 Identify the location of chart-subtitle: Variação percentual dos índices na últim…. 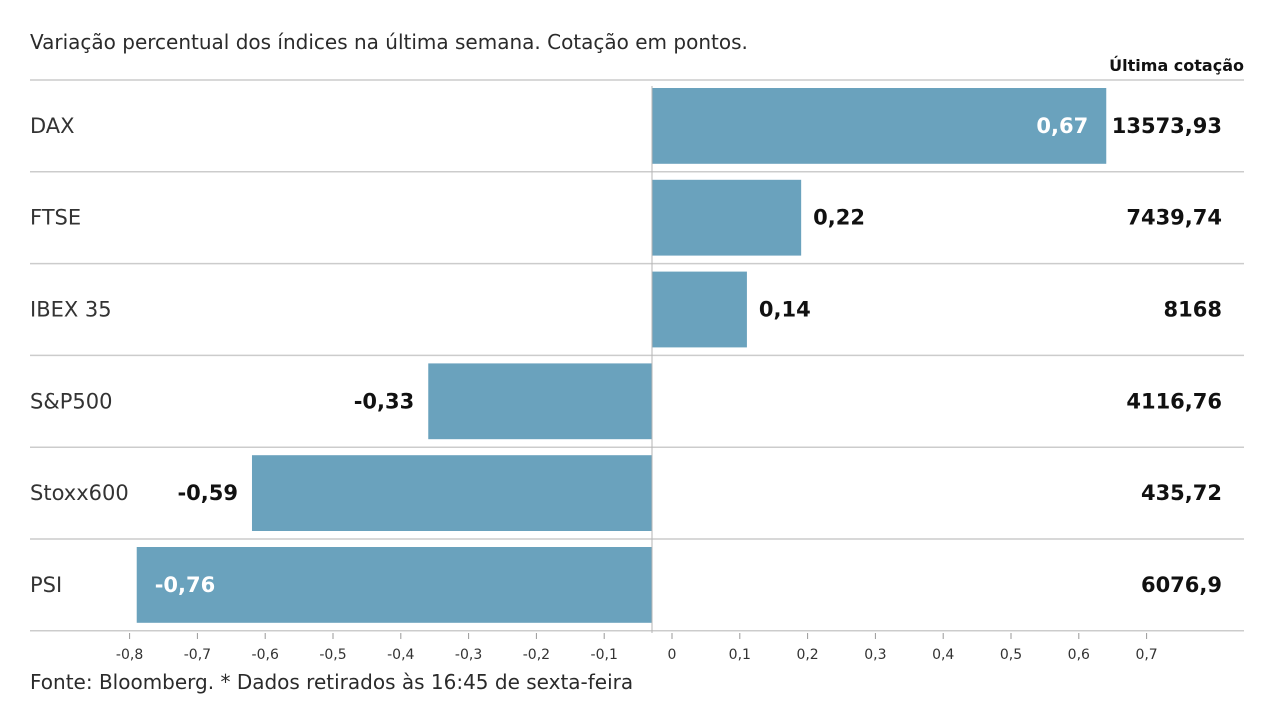
(389, 42).